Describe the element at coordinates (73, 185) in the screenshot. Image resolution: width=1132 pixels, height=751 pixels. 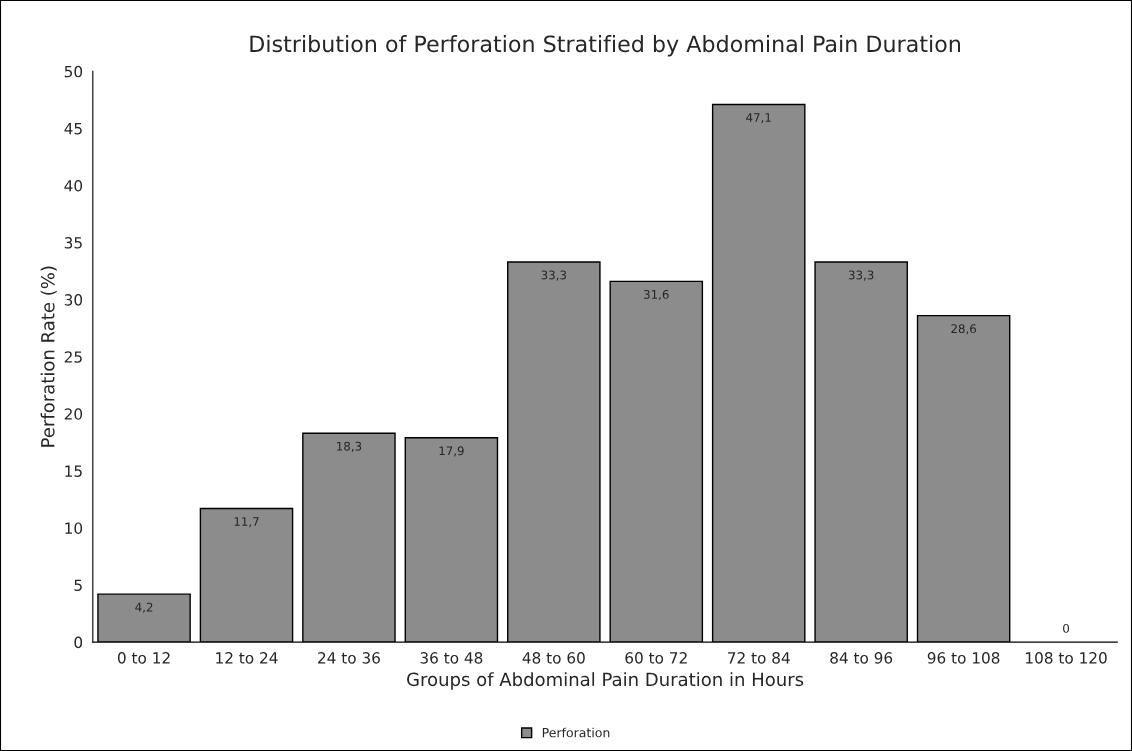
I see `y-tick-label: 40` at that location.